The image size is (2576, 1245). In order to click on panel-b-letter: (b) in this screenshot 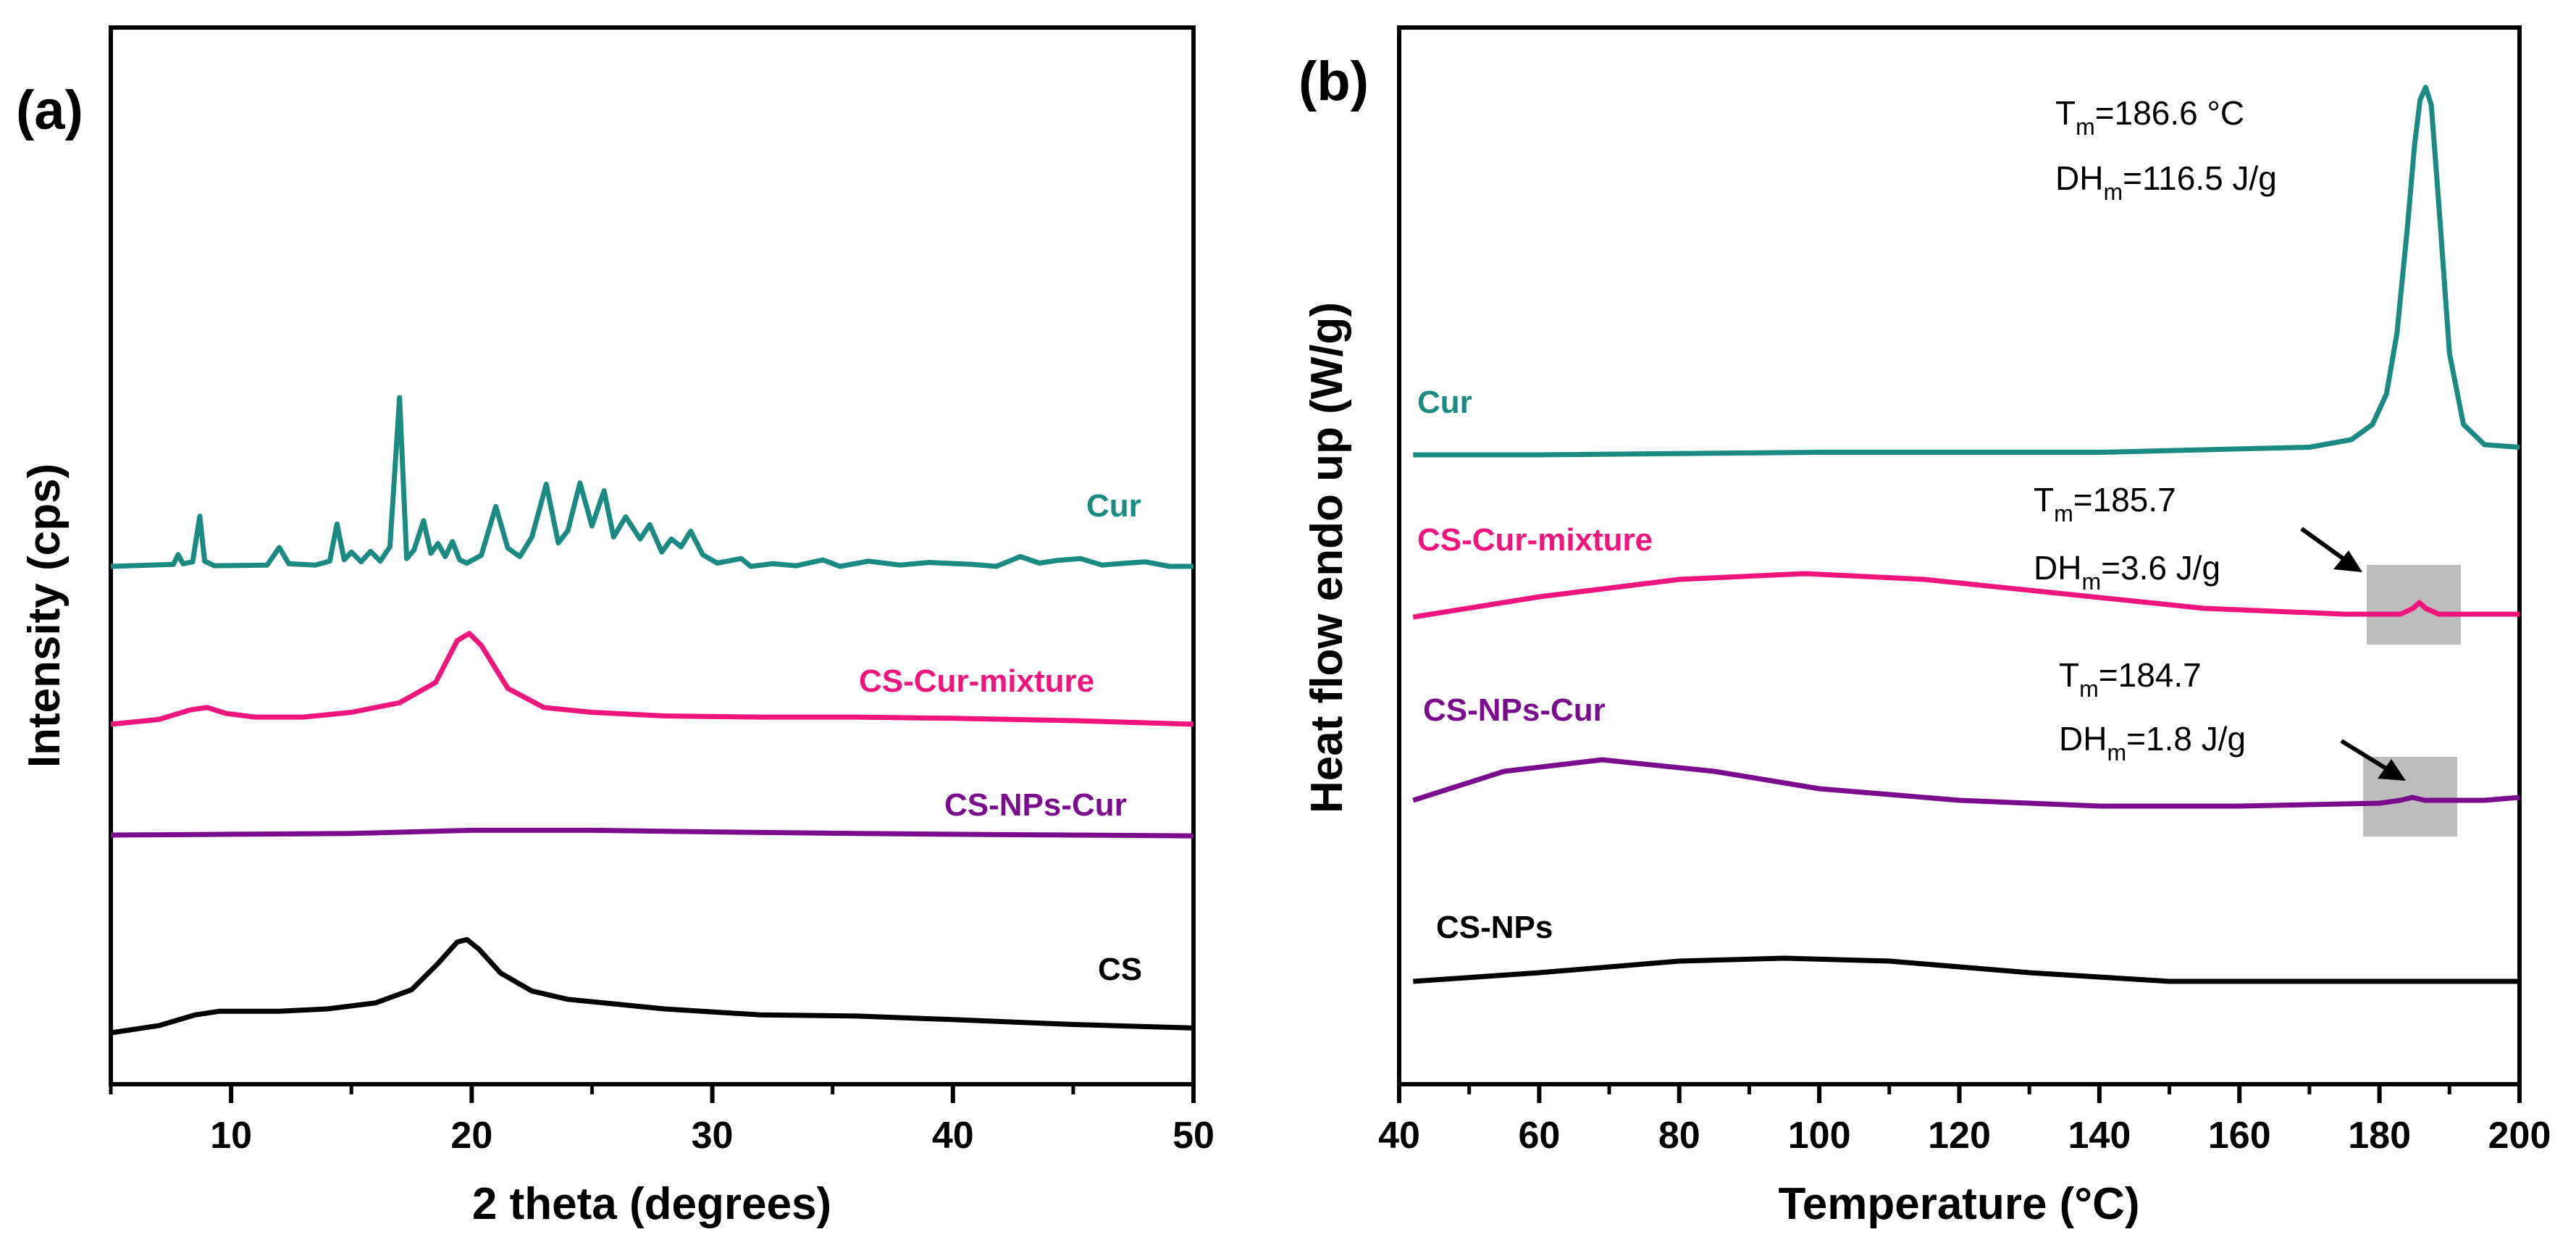, I will do `click(1334, 81)`.